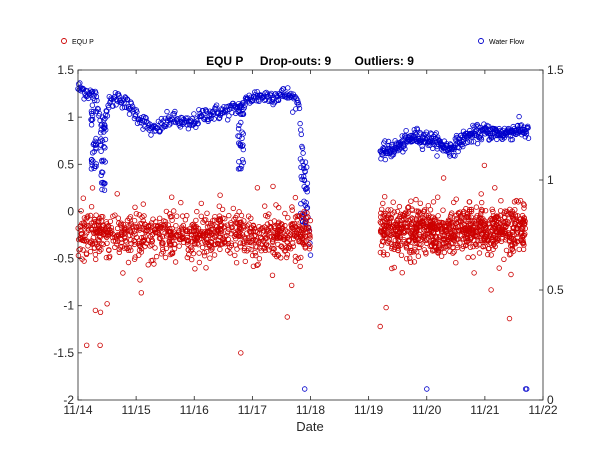 The height and width of the screenshot is (450, 600). What do you see at coordinates (83, 42) in the screenshot?
I see `legend-equ-p-label: EQU P` at bounding box center [83, 42].